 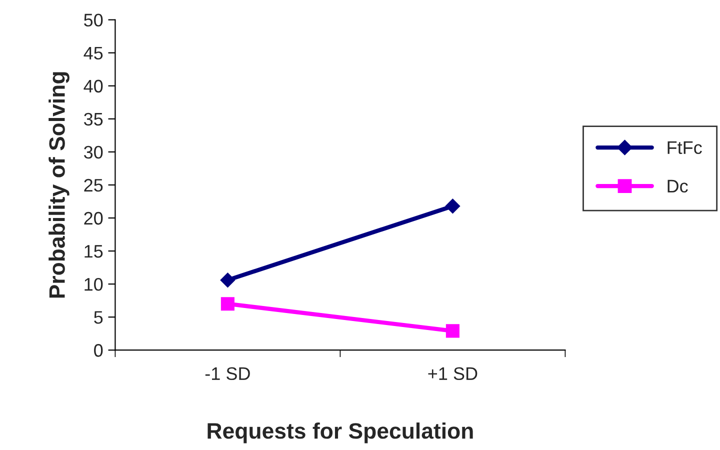 What do you see at coordinates (93, 218) in the screenshot?
I see `y-tick-label: 20` at bounding box center [93, 218].